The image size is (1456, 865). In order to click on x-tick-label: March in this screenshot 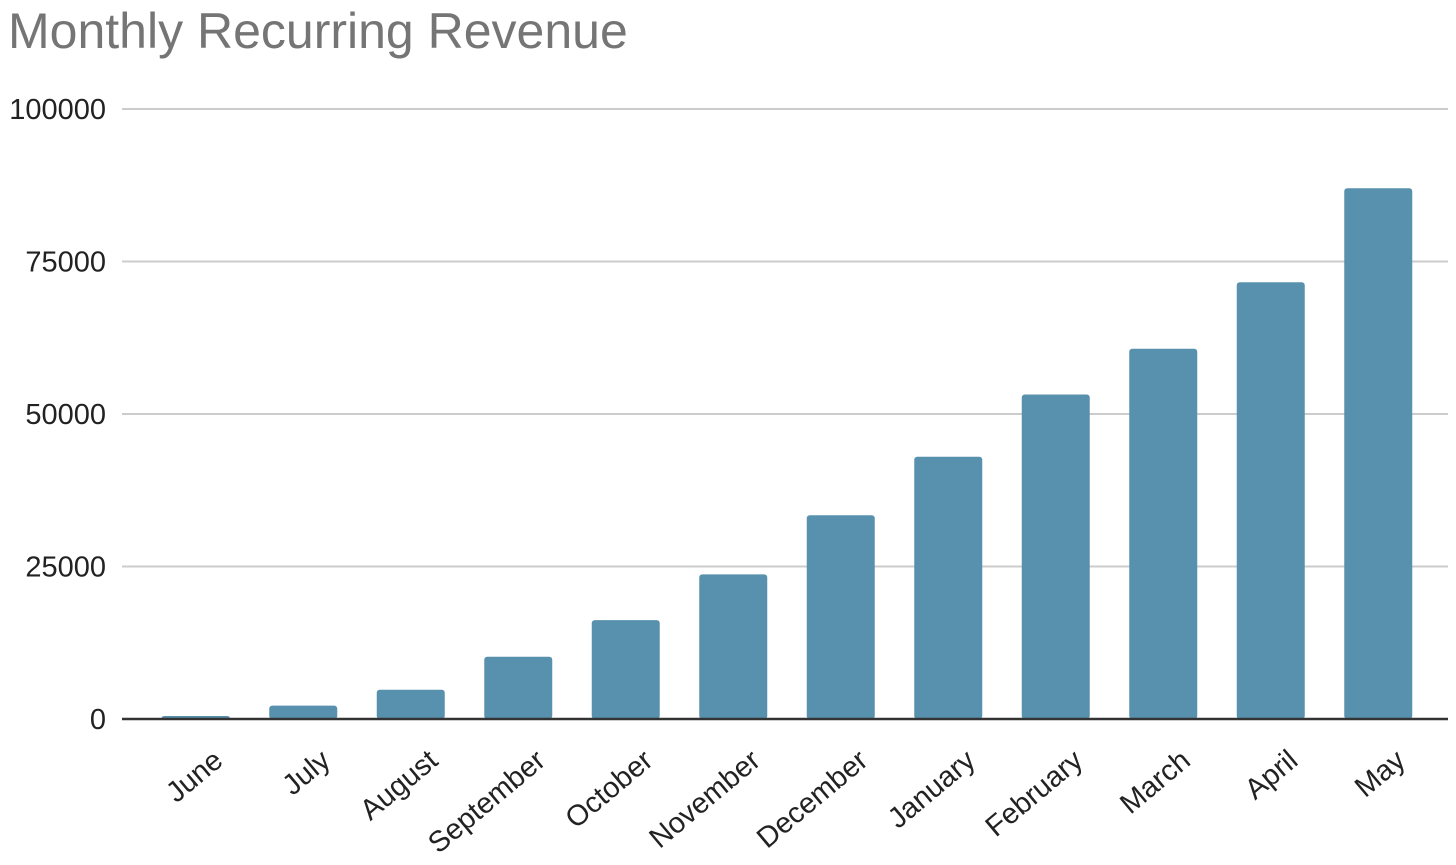, I will do `click(1155, 782)`.